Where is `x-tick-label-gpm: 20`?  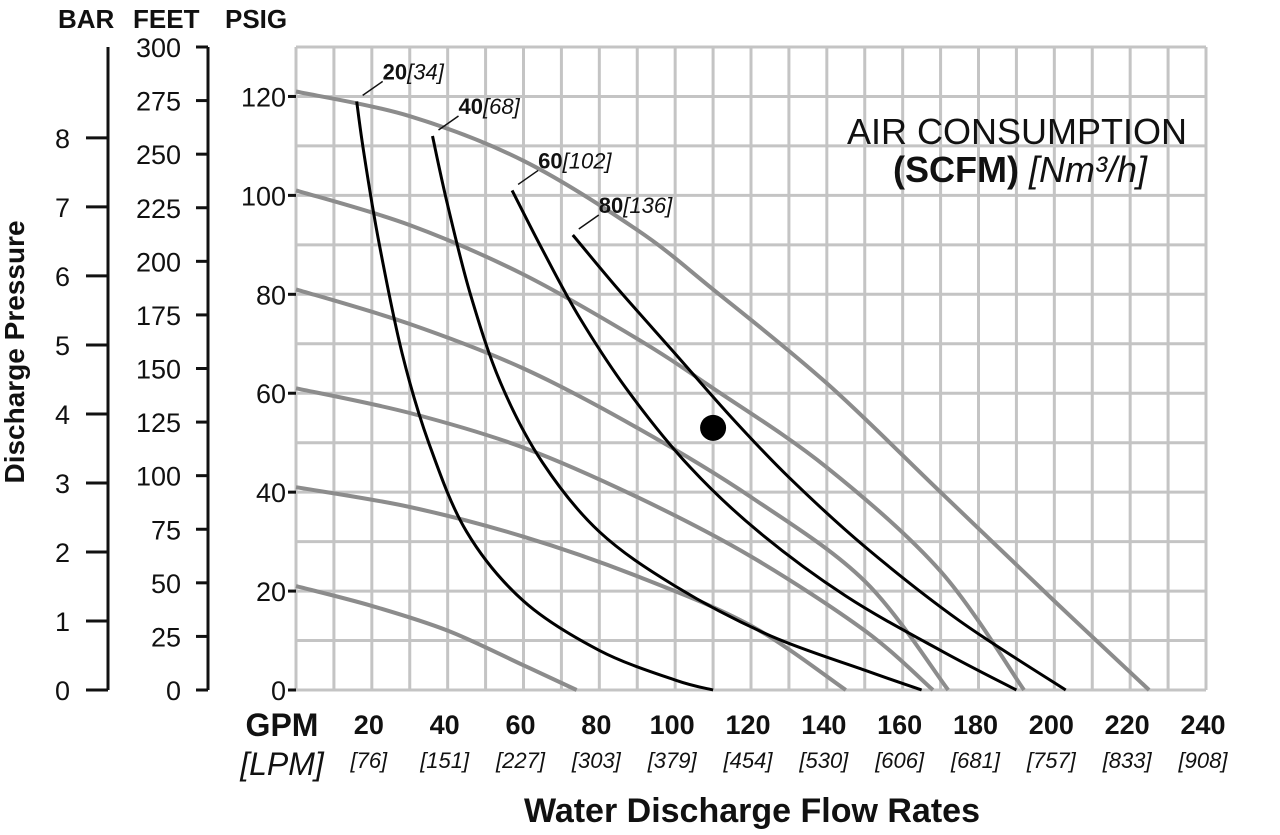
x-tick-label-gpm: 20 is located at coordinates (369, 725).